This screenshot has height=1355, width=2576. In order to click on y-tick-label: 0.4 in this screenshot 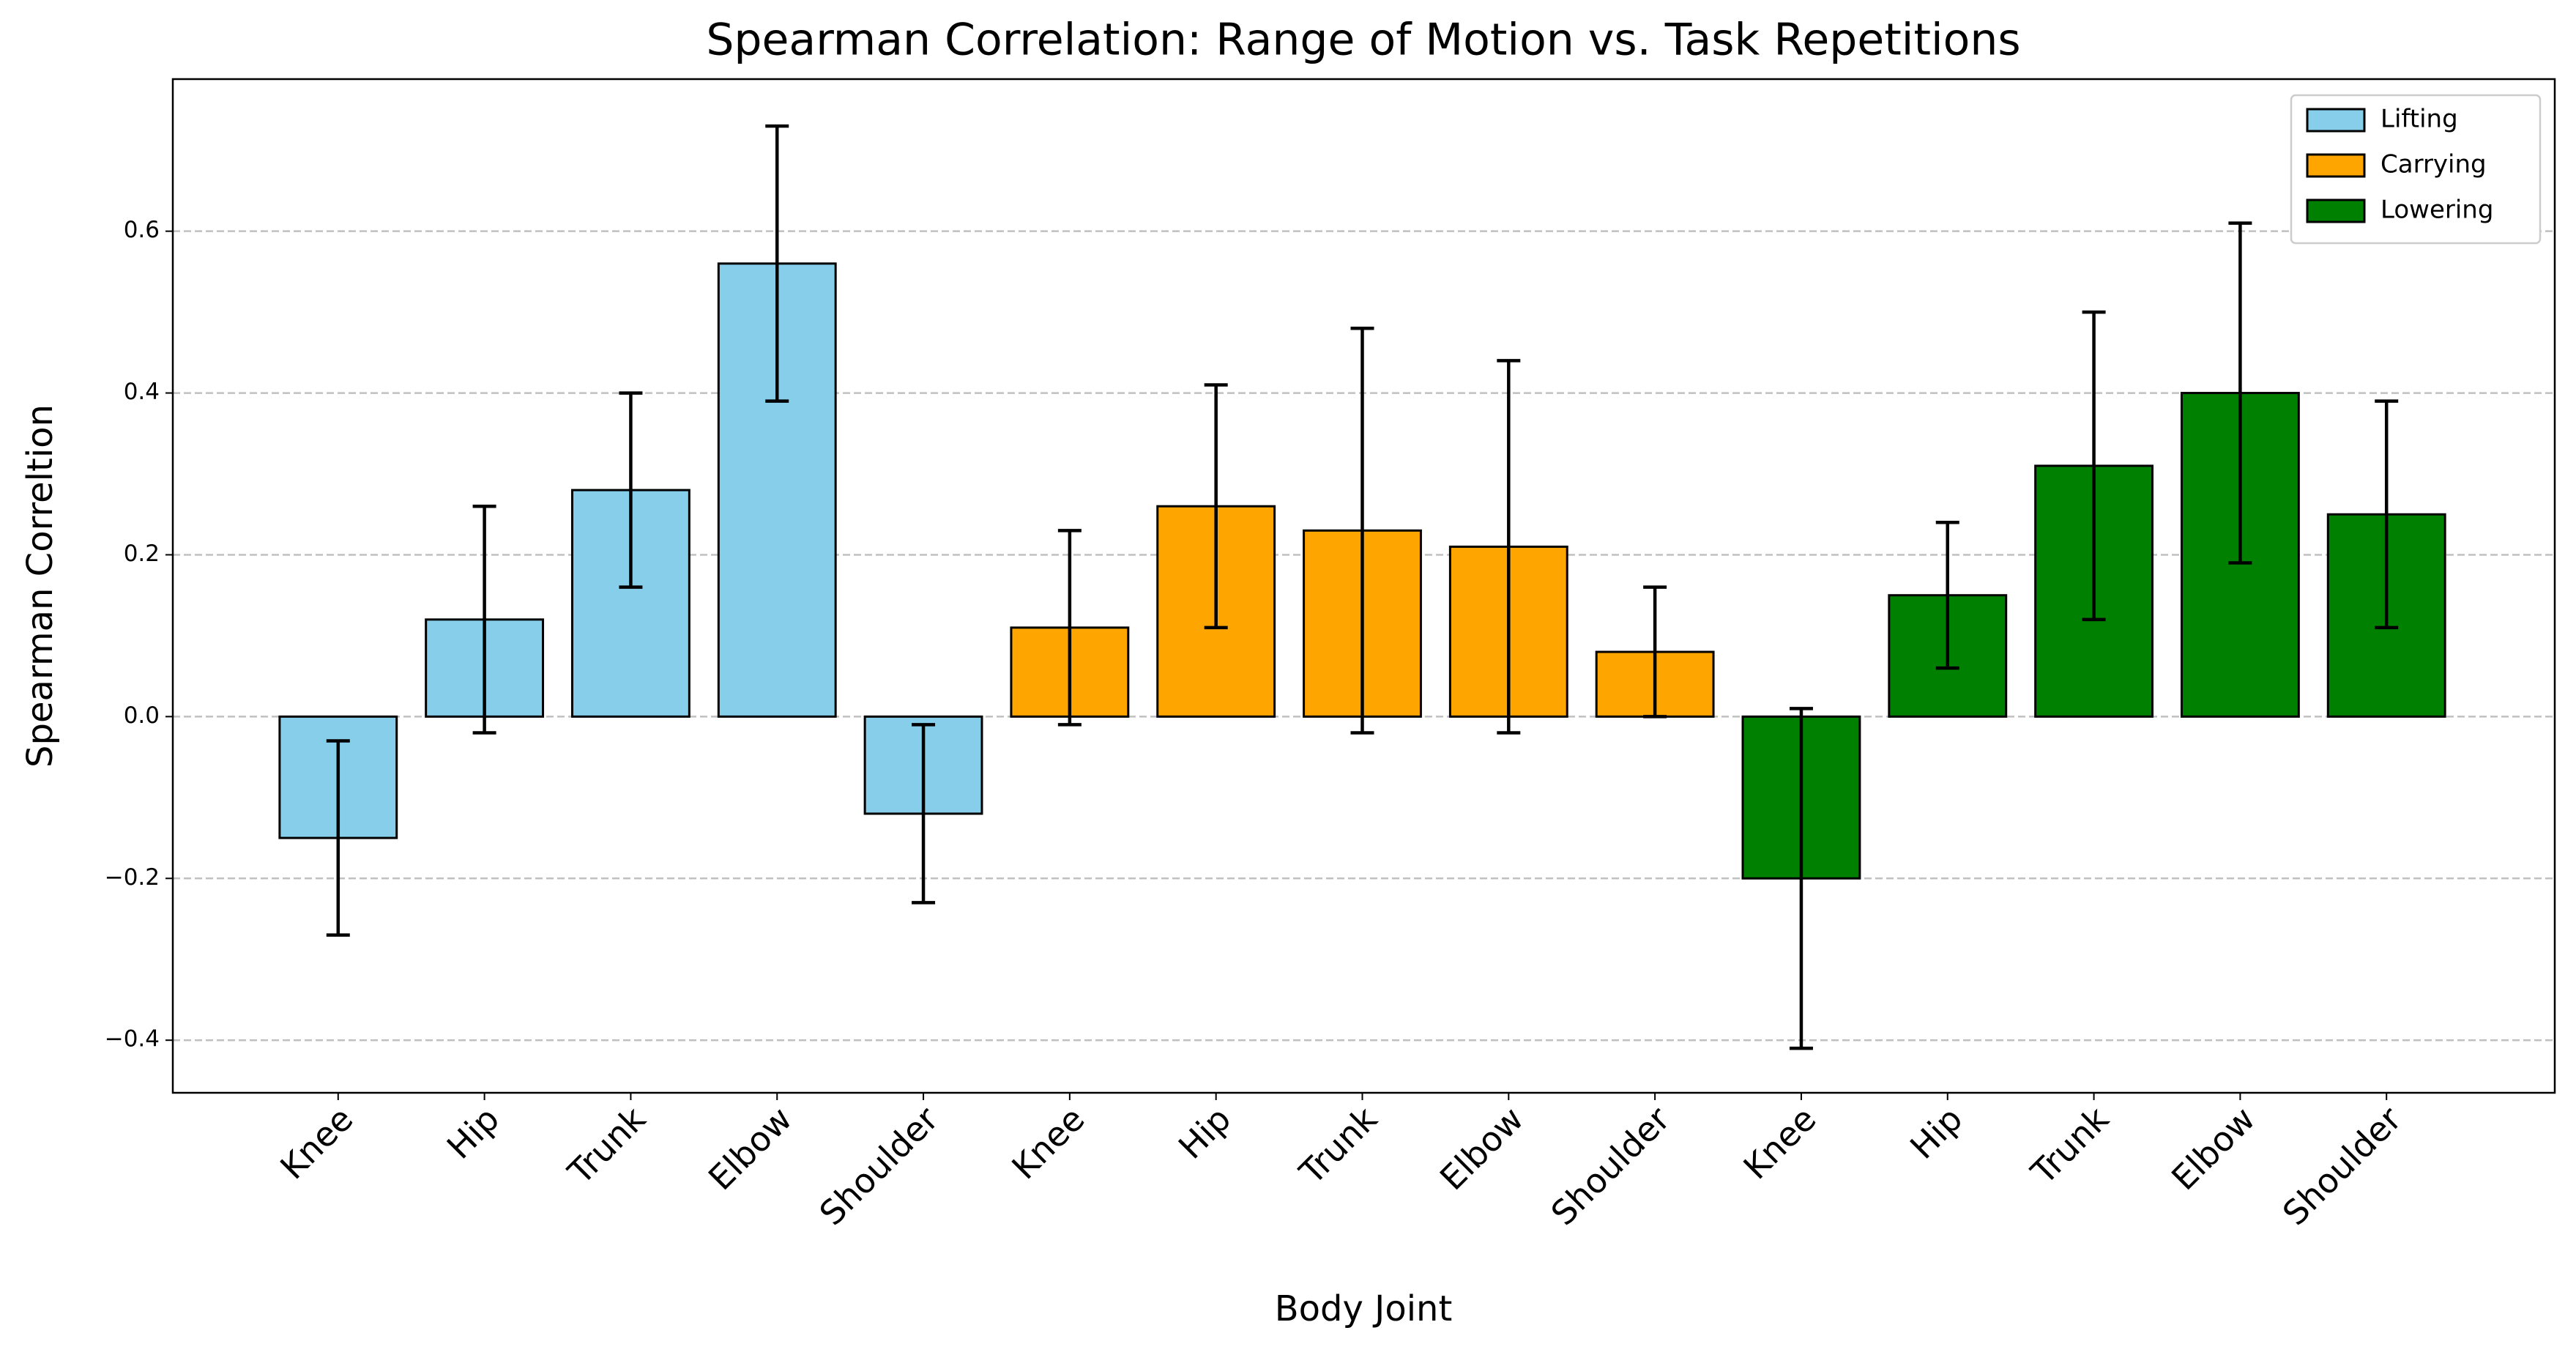, I will do `click(142, 392)`.